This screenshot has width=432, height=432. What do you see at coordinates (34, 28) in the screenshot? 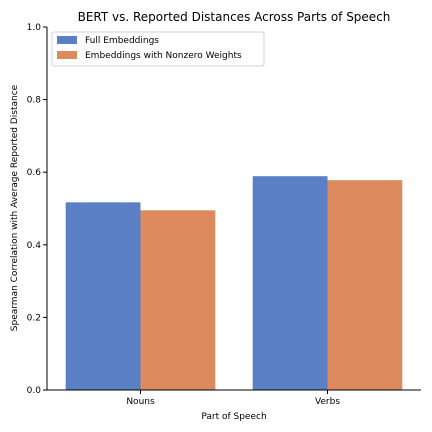
I see `y-tick-label: 1.0` at bounding box center [34, 28].